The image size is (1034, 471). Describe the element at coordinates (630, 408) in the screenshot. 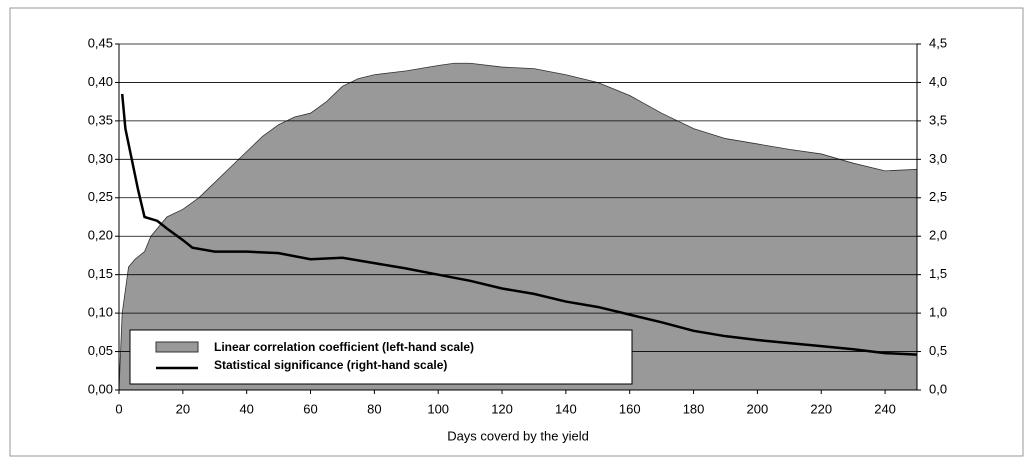

I see `x-tick-label: 160` at that location.